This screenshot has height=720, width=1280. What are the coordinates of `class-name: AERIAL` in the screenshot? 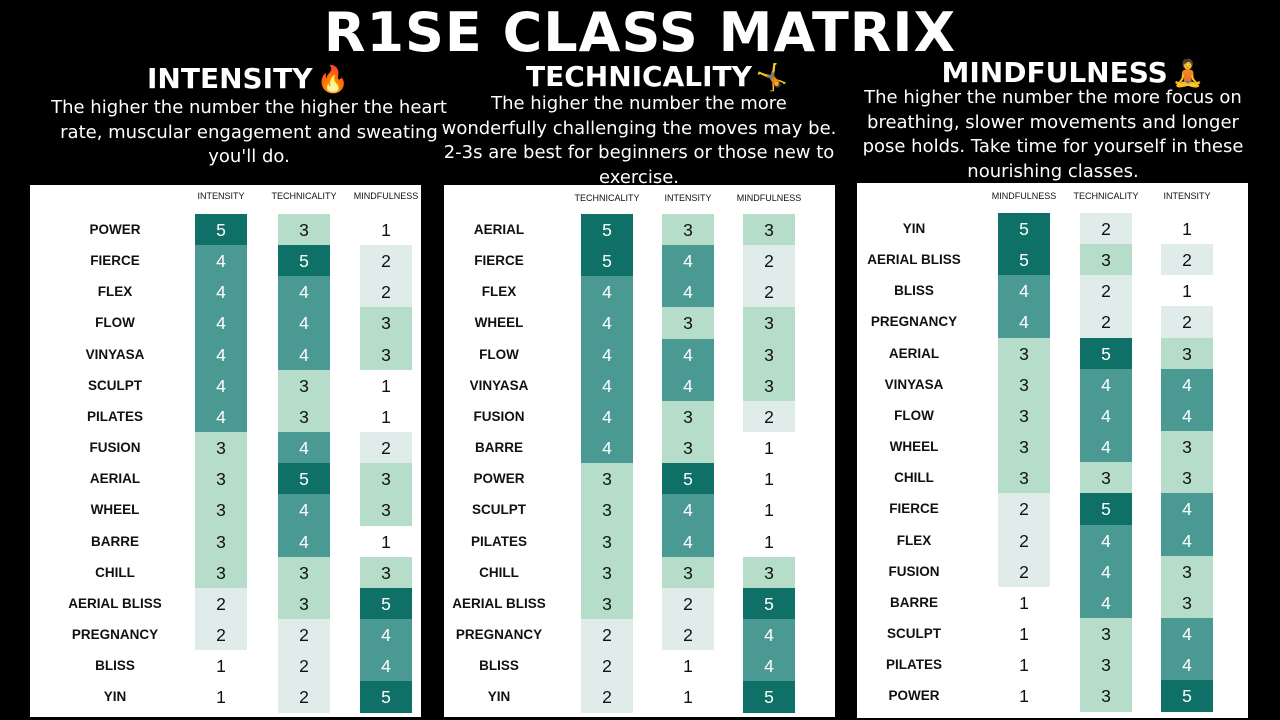 It's located at (115, 479).